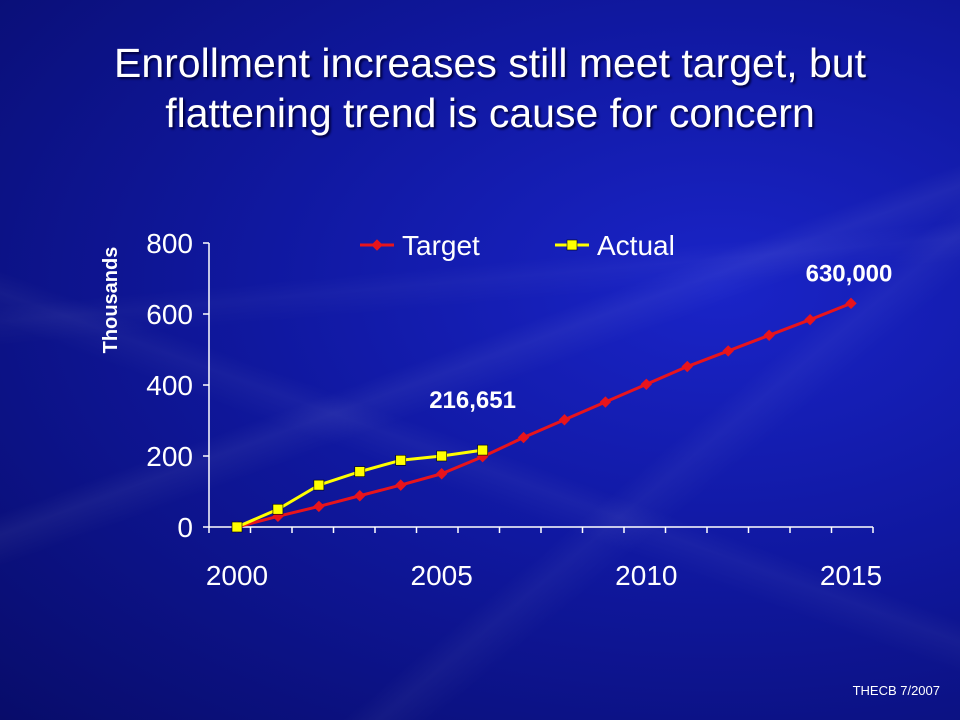  Describe the element at coordinates (646, 575) in the screenshot. I see `x-tick-label: 2010` at that location.